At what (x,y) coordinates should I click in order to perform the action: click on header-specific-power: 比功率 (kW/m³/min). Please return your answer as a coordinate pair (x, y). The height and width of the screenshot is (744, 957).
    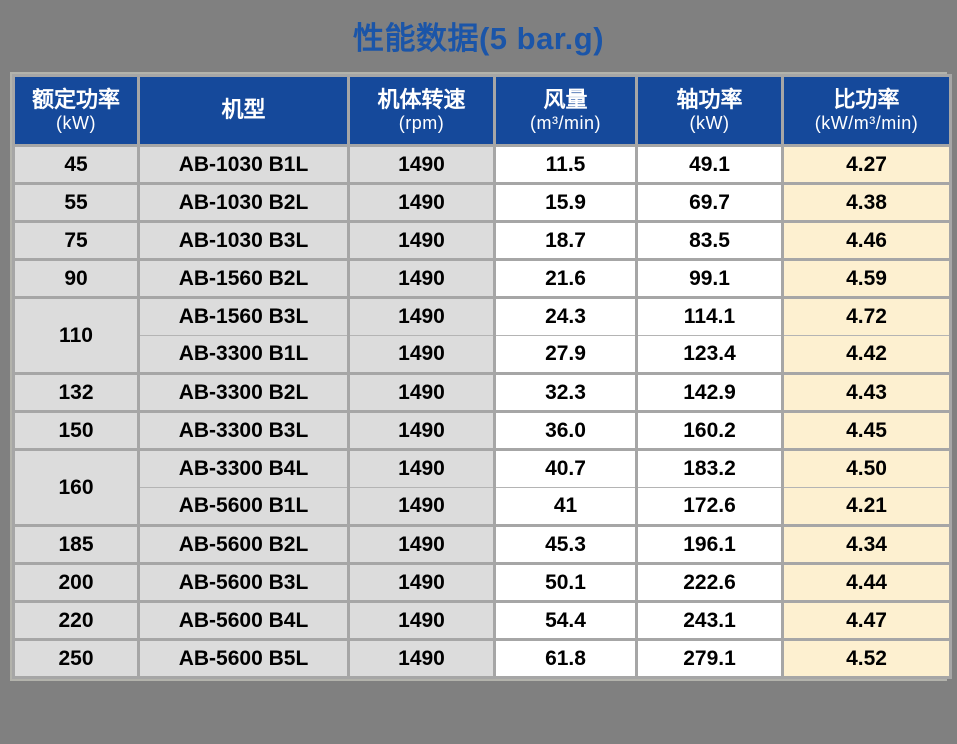
    Looking at the image, I should click on (866, 110).